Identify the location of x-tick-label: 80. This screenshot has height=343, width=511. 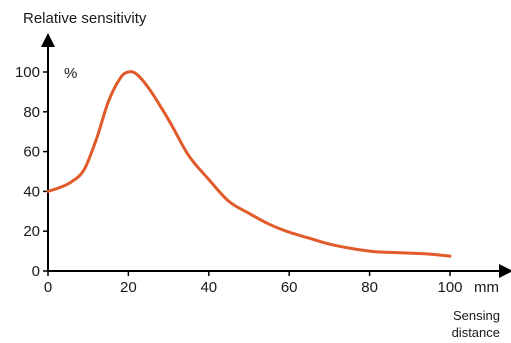
(369, 287).